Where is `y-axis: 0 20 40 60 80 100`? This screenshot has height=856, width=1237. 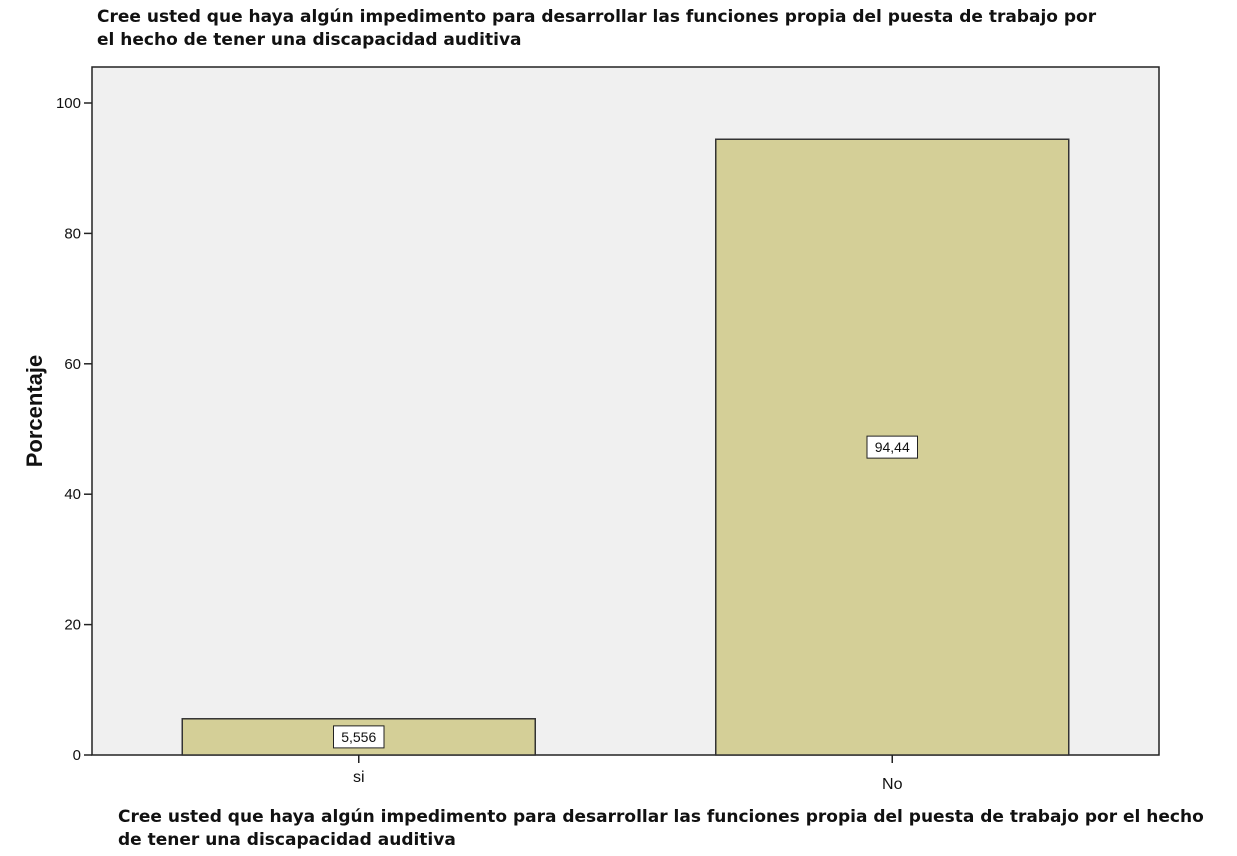
y-axis: 0 20 40 60 80 100 is located at coordinates (74, 429).